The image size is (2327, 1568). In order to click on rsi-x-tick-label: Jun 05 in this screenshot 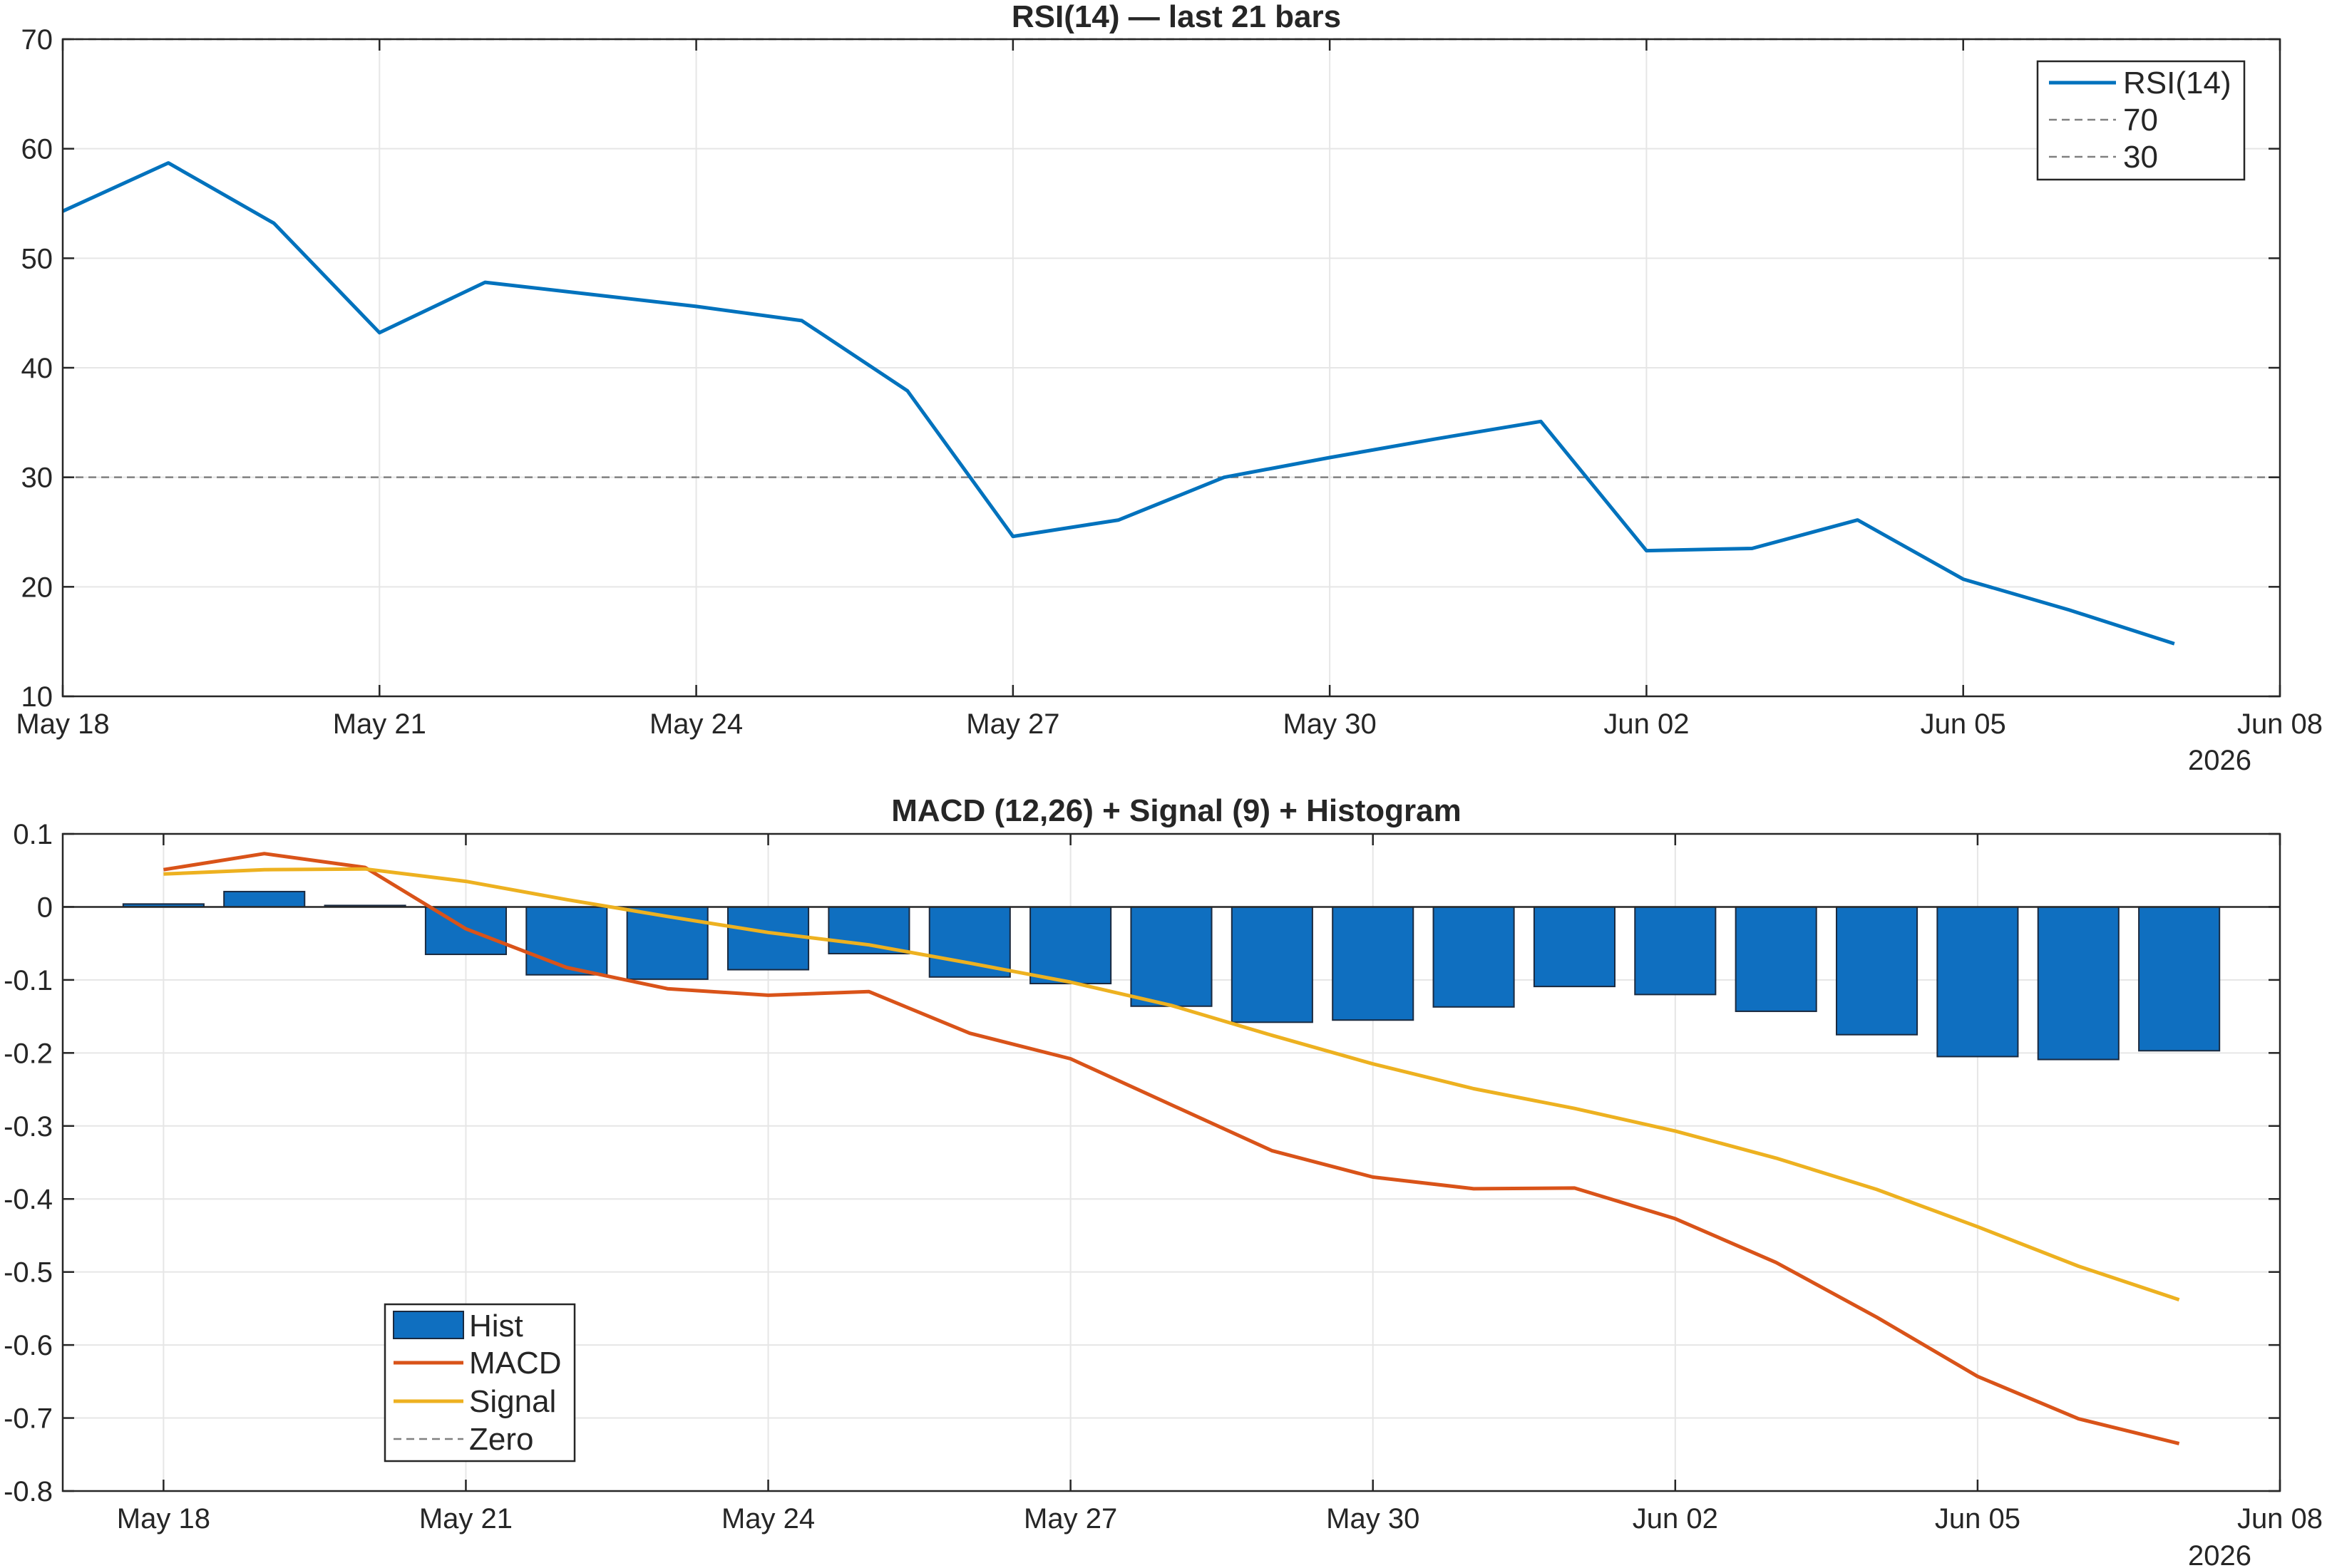, I will do `click(1963, 724)`.